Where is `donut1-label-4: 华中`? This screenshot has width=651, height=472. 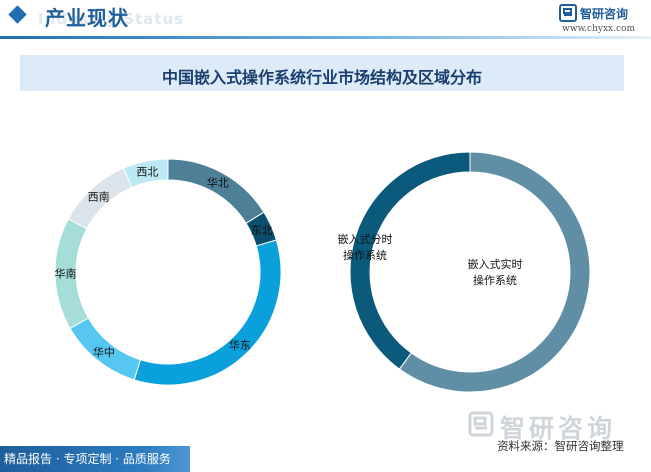
donut1-label-4: 华中 is located at coordinates (104, 352).